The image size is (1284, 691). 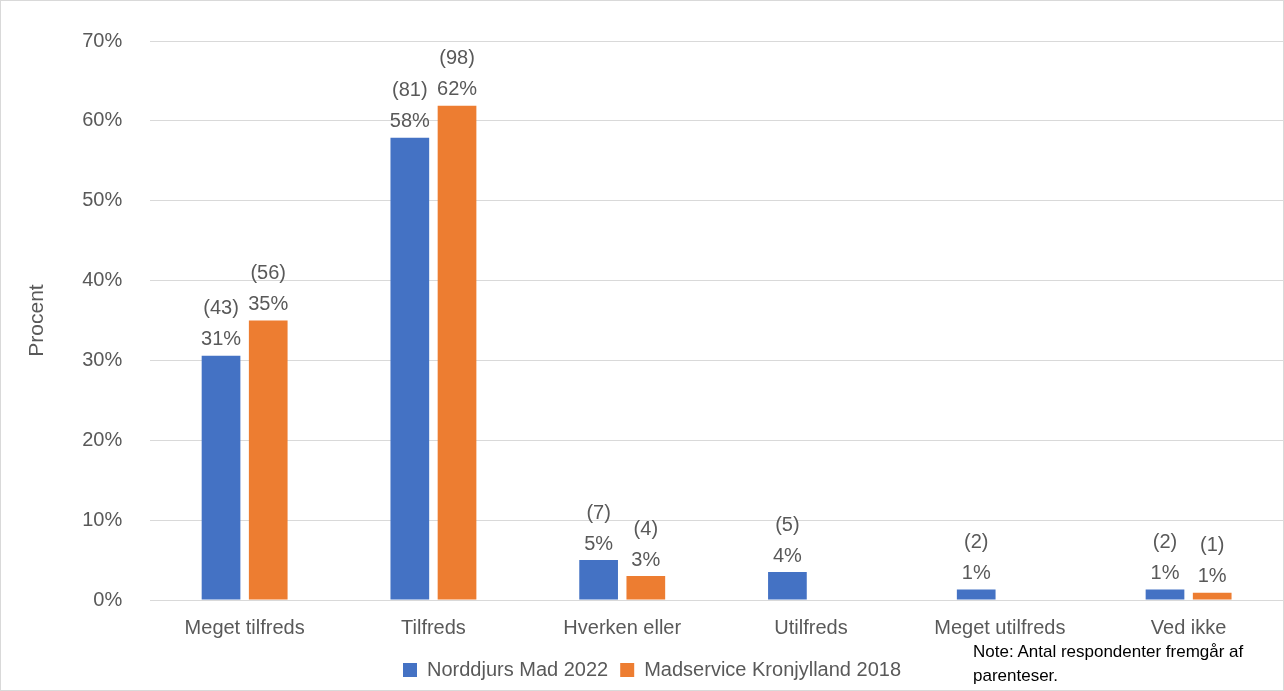 I want to click on x-tick-label: Hverken eller, so click(x=622, y=626).